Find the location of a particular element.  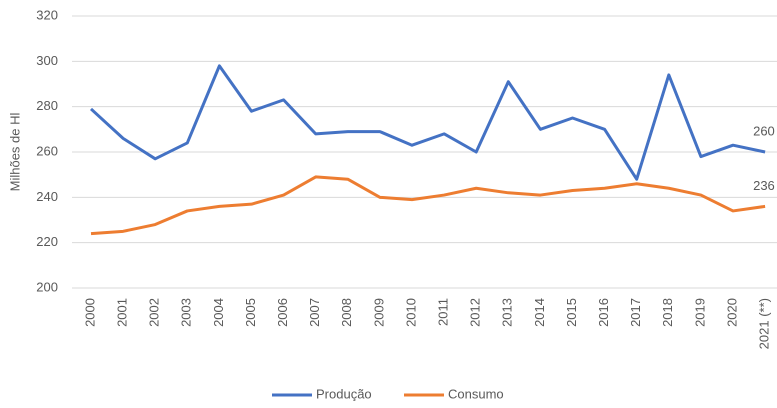

x-tick-label: 2003 is located at coordinates (186, 312).